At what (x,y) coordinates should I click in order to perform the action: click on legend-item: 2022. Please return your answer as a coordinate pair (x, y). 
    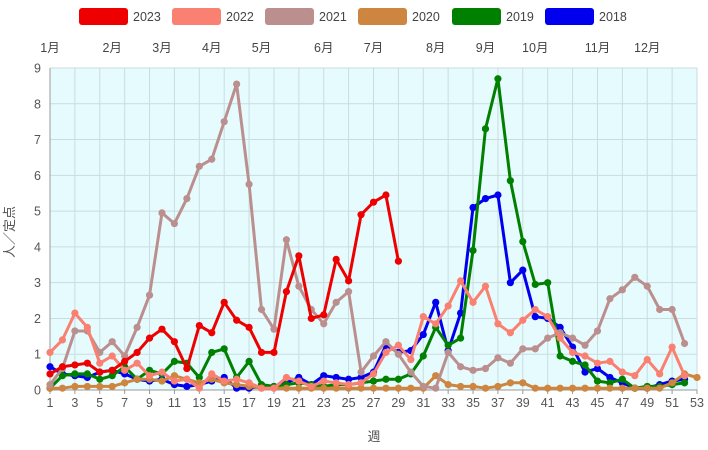
    Looking at the image, I should click on (213, 16).